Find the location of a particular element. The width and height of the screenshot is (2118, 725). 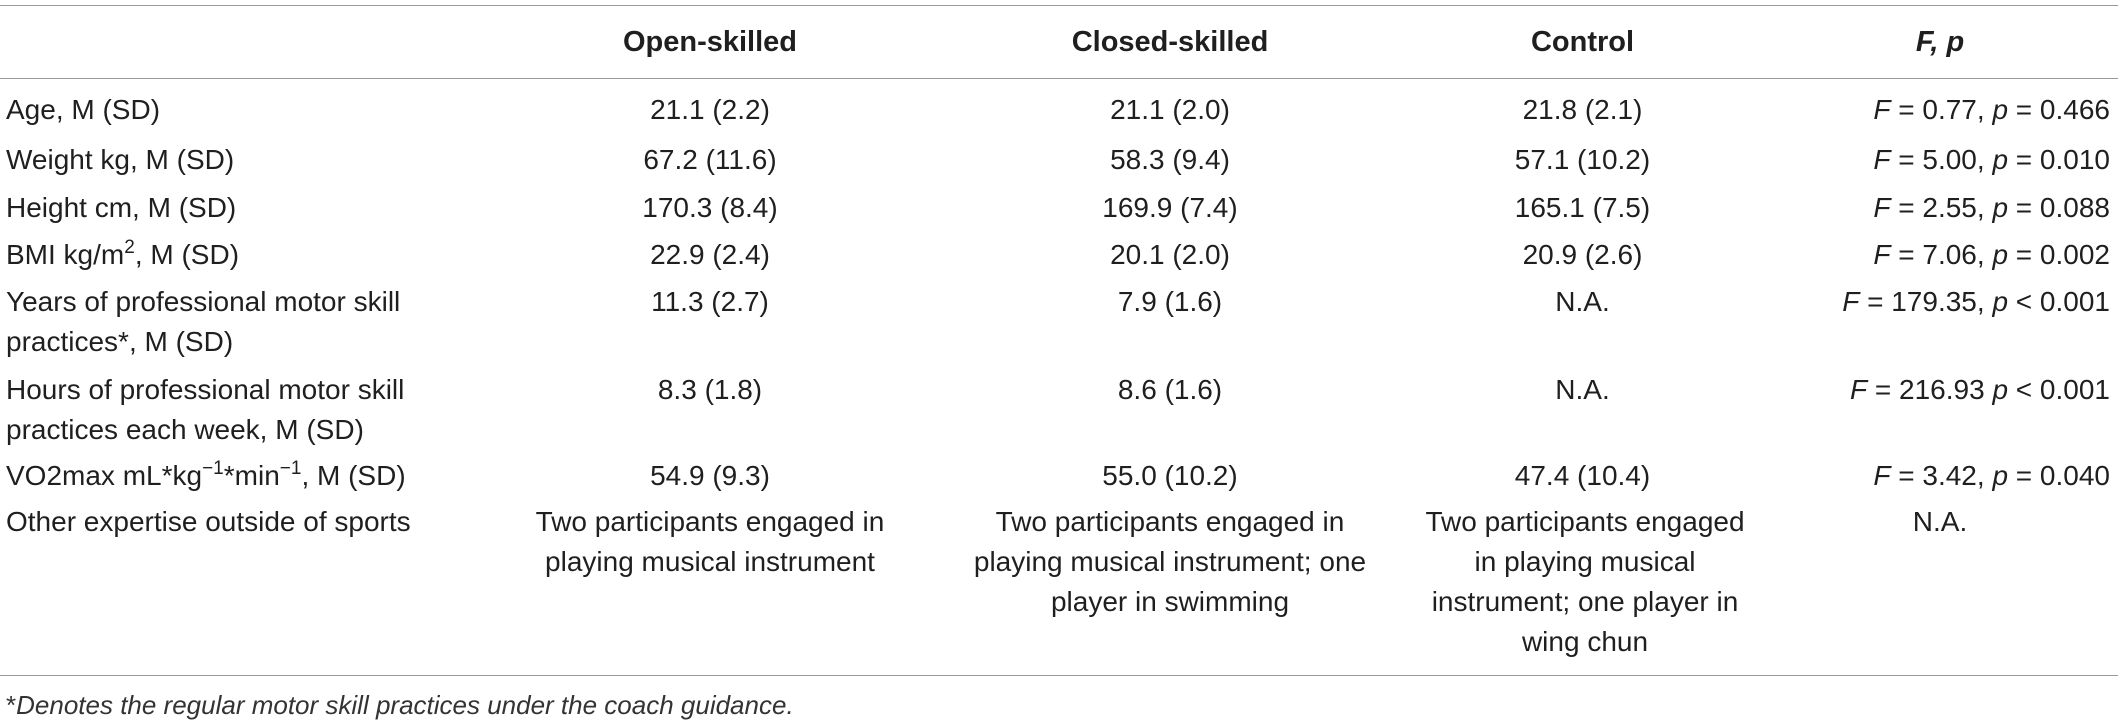

f-p-value: F = 5.00, p = 0.010 is located at coordinates (1950, 160).